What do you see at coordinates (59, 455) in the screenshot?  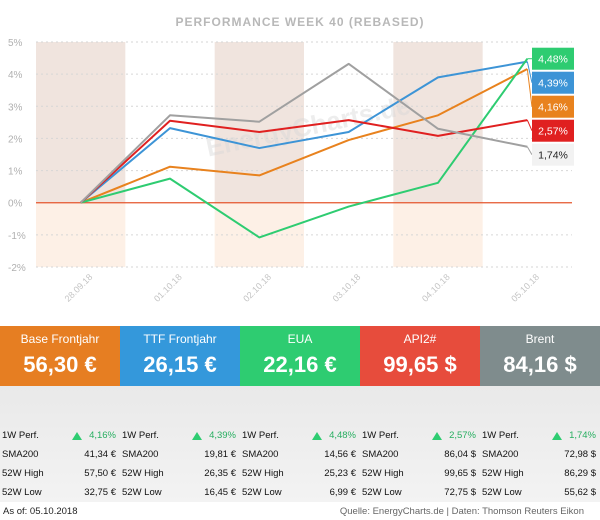 I see `stats-row-sma: SMA200 41,34 €` at bounding box center [59, 455].